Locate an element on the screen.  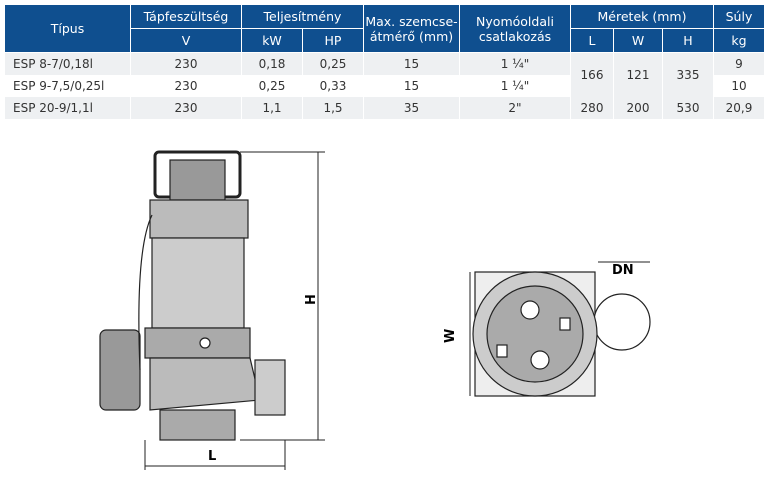
header-weight: Súly is located at coordinates (739, 17).